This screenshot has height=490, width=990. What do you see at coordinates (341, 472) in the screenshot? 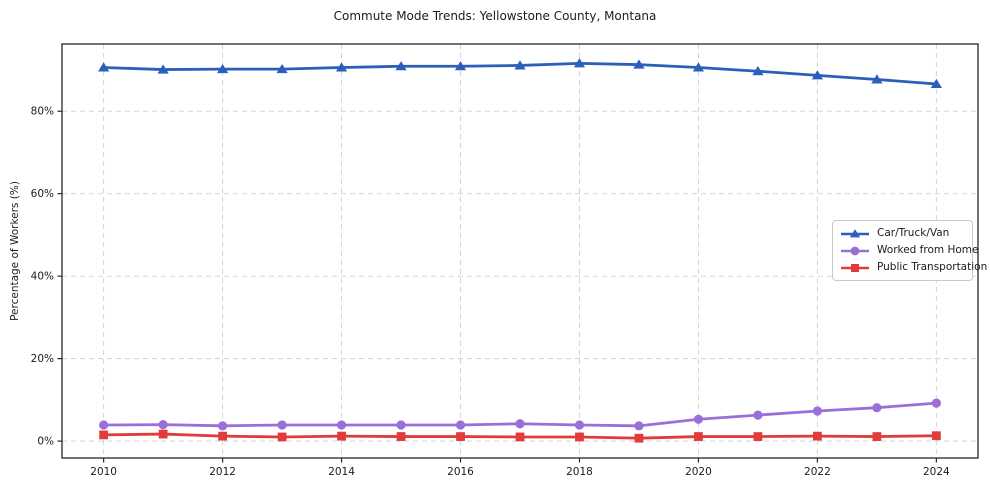
I see `x-tick-label: 2014` at bounding box center [341, 472].